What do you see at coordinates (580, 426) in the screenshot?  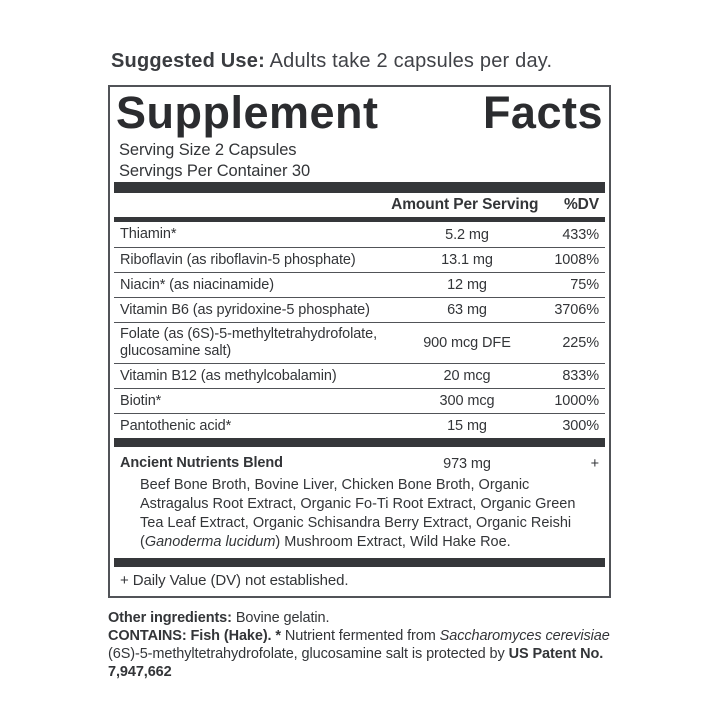 I see `nutrient-dv: 300%` at bounding box center [580, 426].